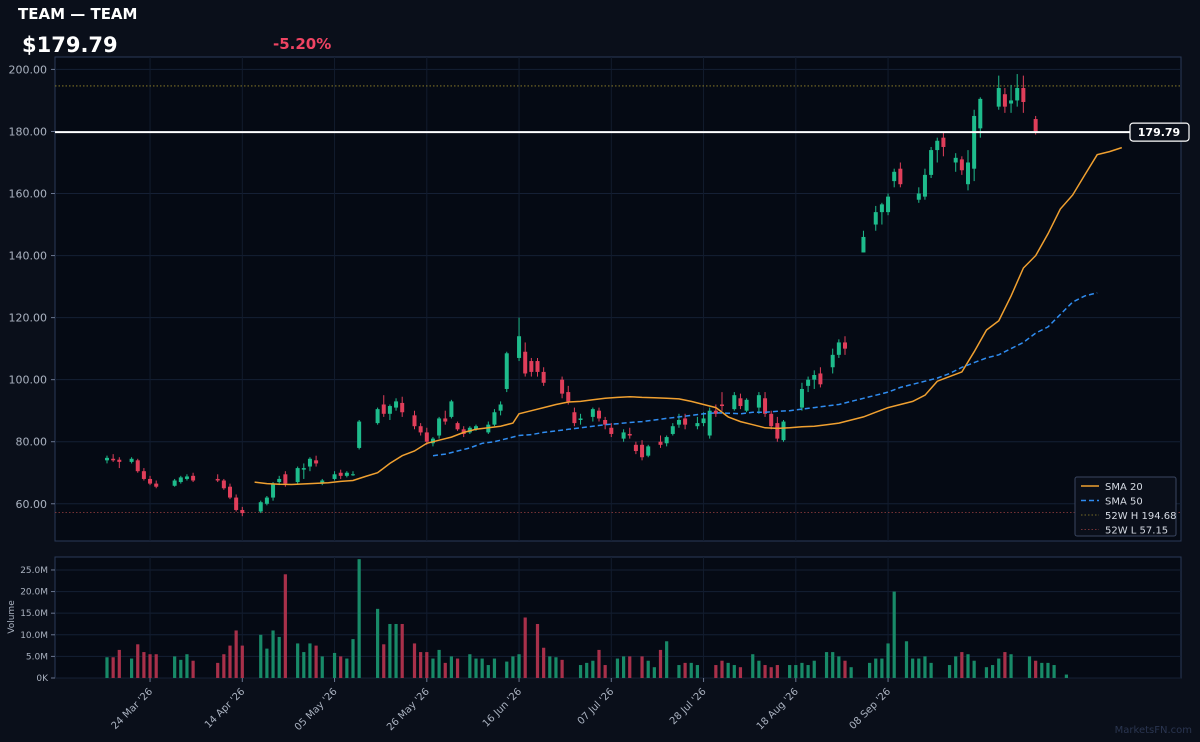 The width and height of the screenshot is (1200, 742). I want to click on volume-tick-label: 10.0M, so click(34, 636).